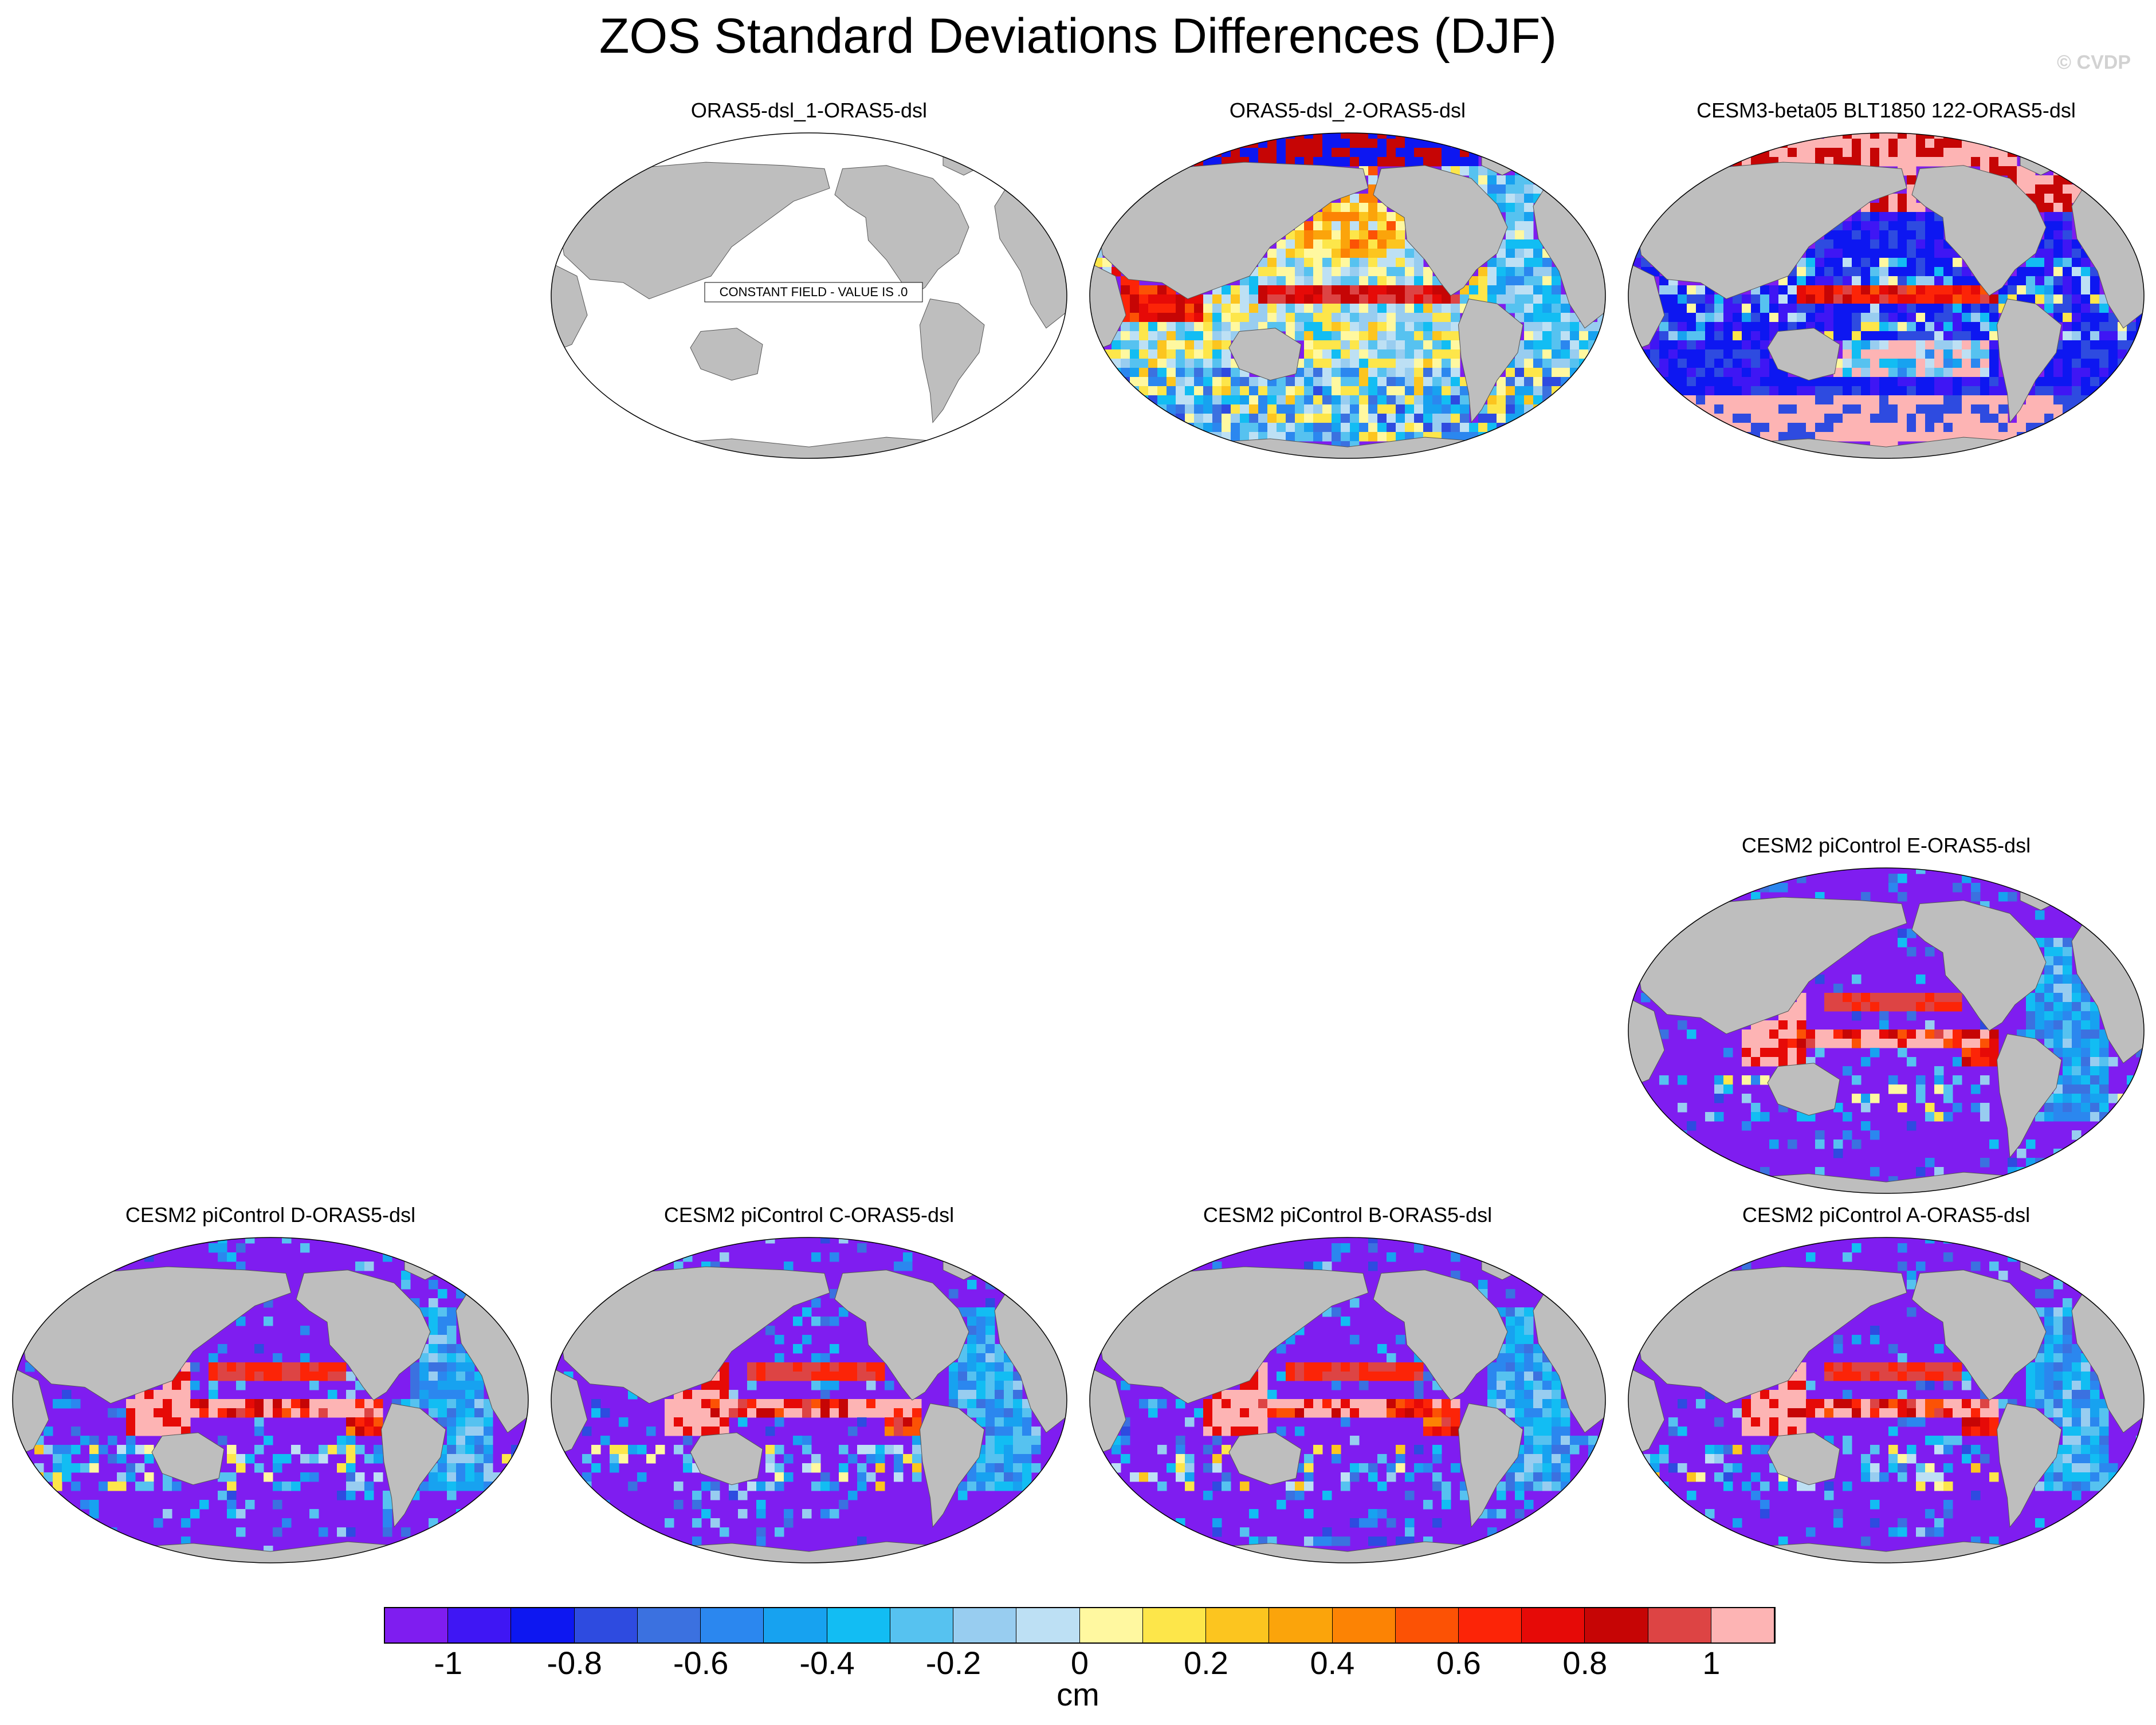 Image resolution: width=2156 pixels, height=1725 pixels. What do you see at coordinates (1348, 1215) in the screenshot?
I see `panel-title: CESM2 piControl B-ORAS5-dsl` at bounding box center [1348, 1215].